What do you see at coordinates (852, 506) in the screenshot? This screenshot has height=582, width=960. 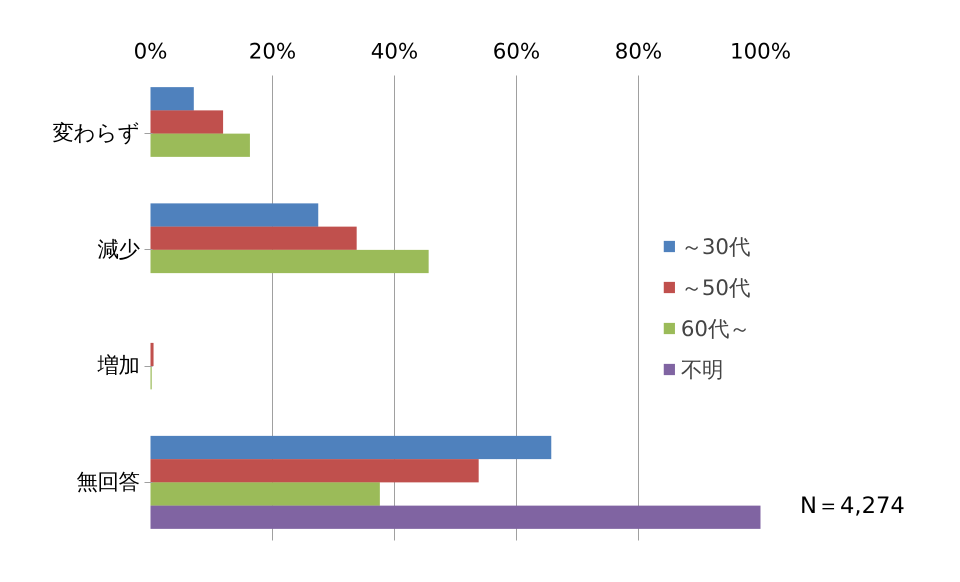 I see `text: N＝4,274` at bounding box center [852, 506].